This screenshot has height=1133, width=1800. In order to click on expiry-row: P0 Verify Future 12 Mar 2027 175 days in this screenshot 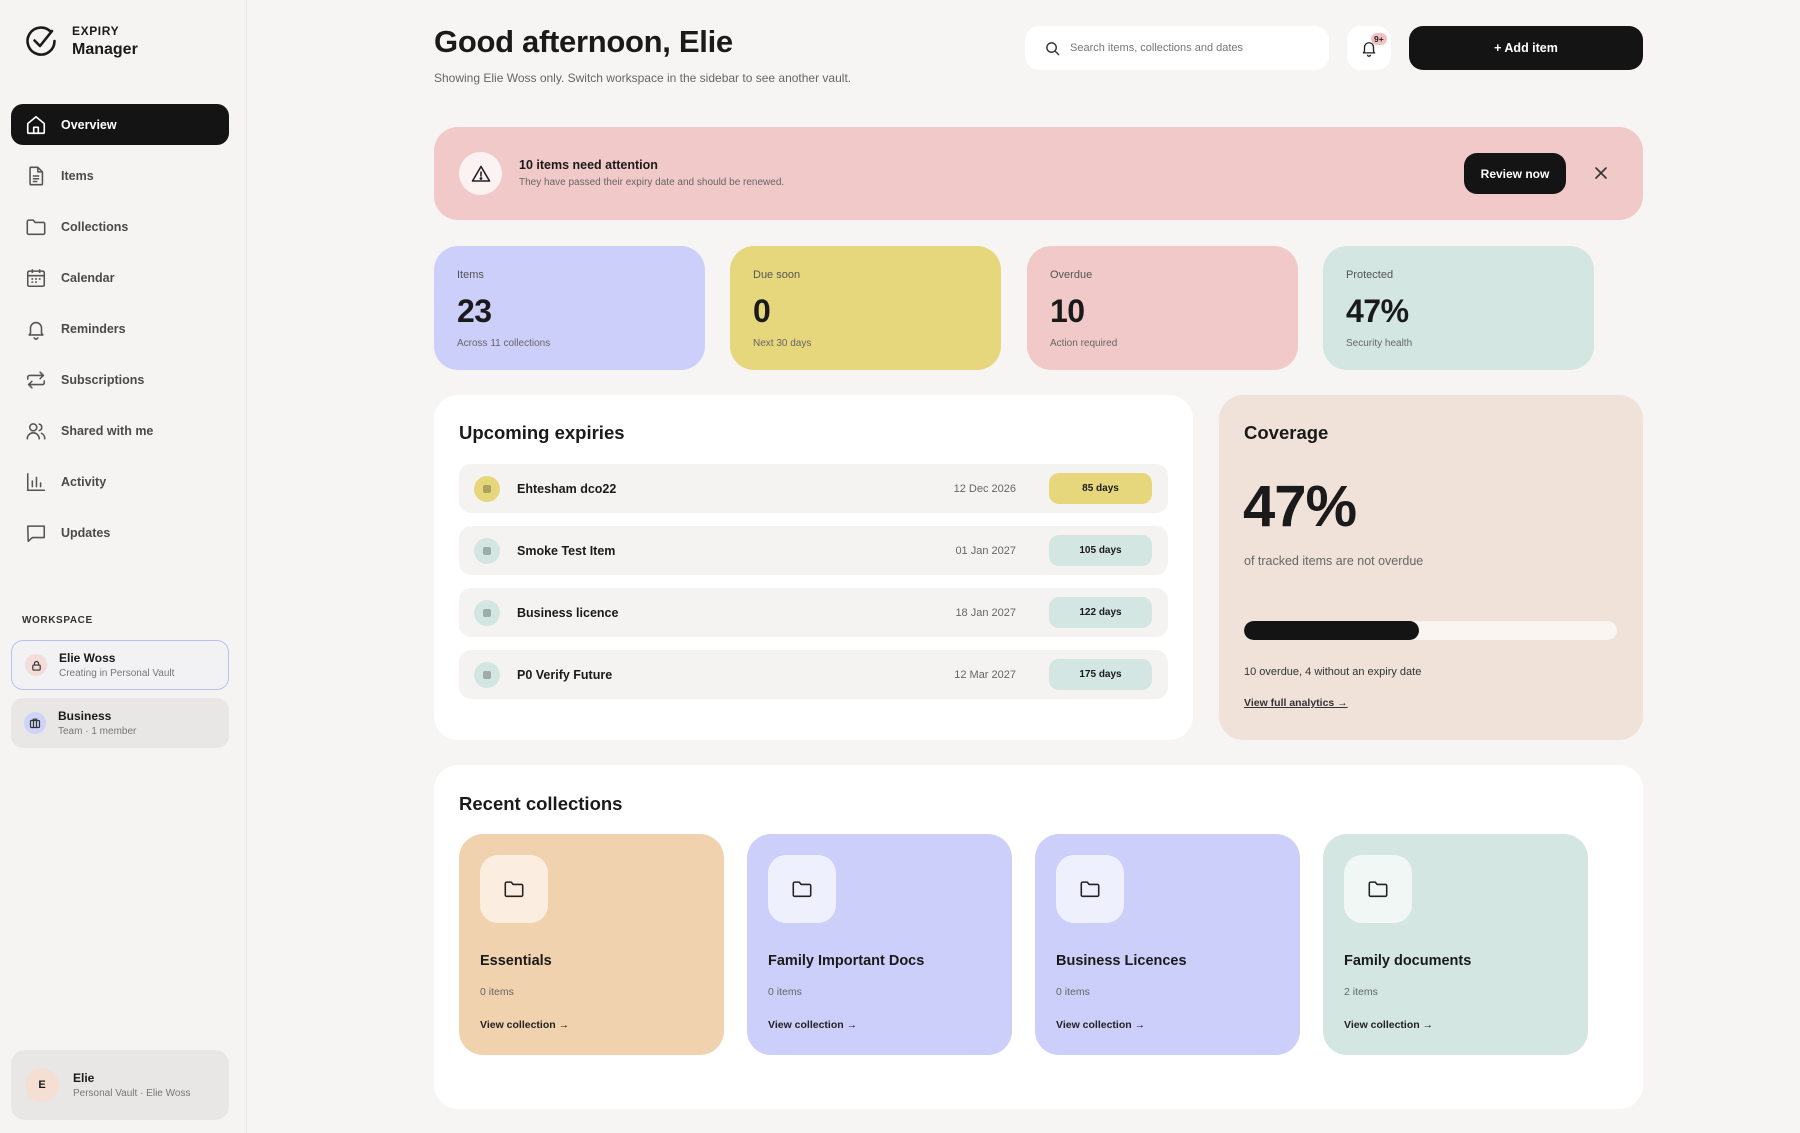, I will do `click(813, 674)`.